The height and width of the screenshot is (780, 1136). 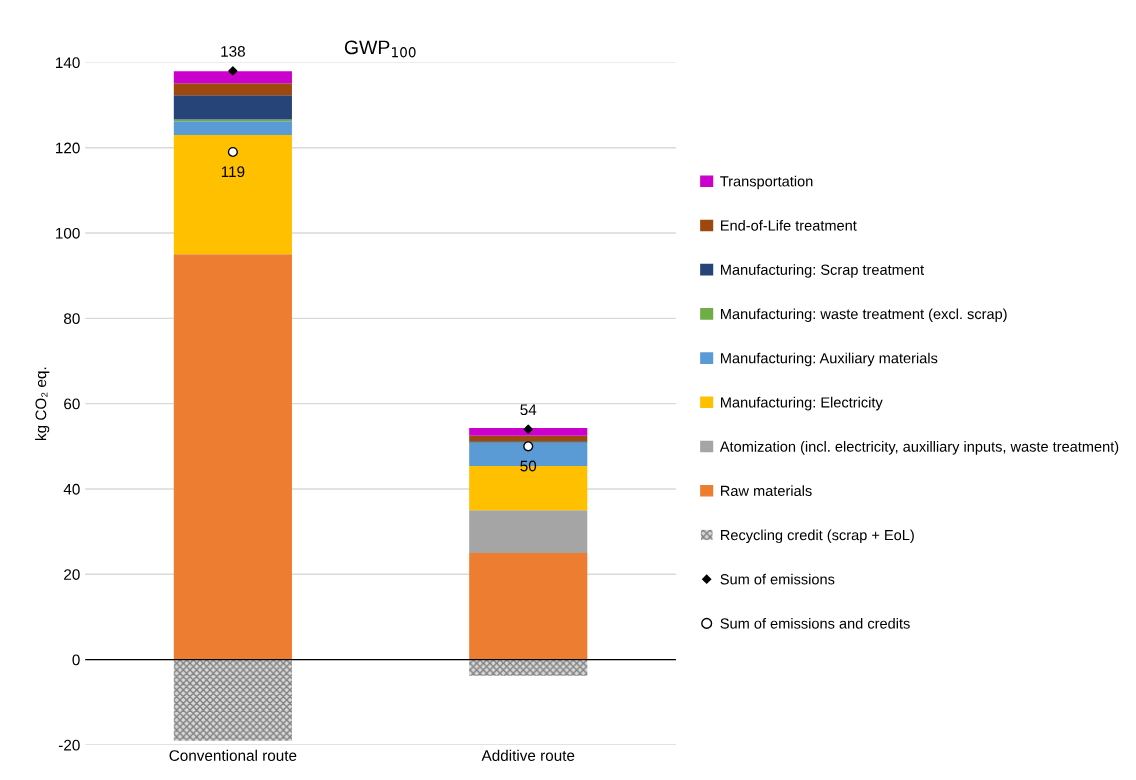 What do you see at coordinates (528, 755) in the screenshot?
I see `x-tick-label: Additive route` at bounding box center [528, 755].